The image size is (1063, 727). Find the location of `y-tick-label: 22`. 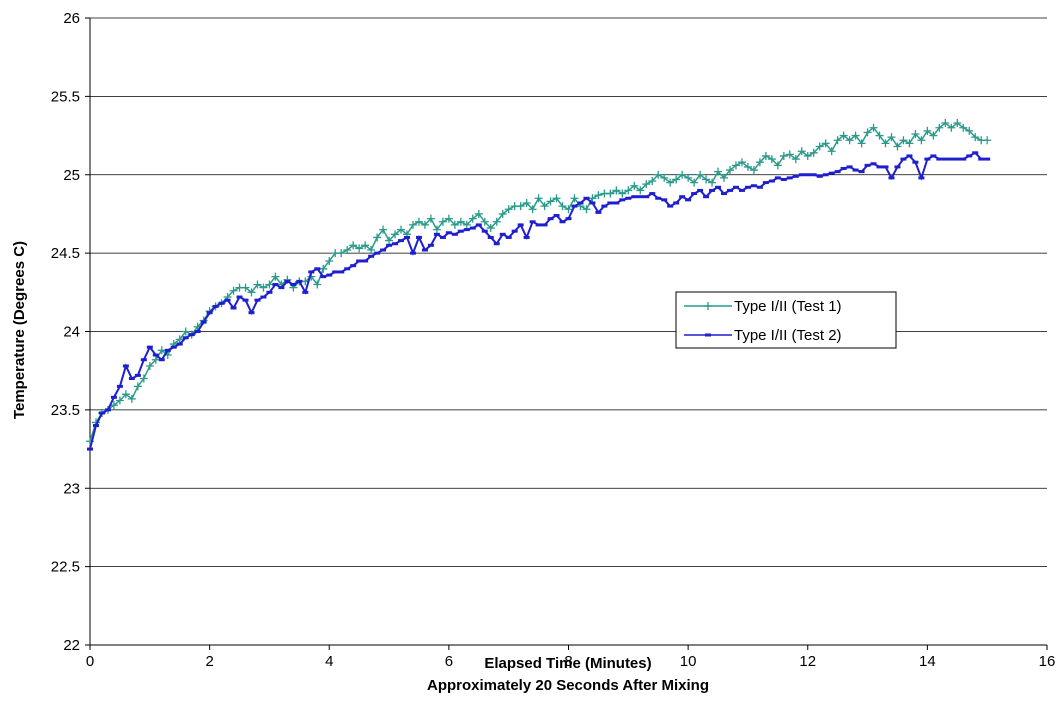

y-tick-label: 22 is located at coordinates (71, 645).